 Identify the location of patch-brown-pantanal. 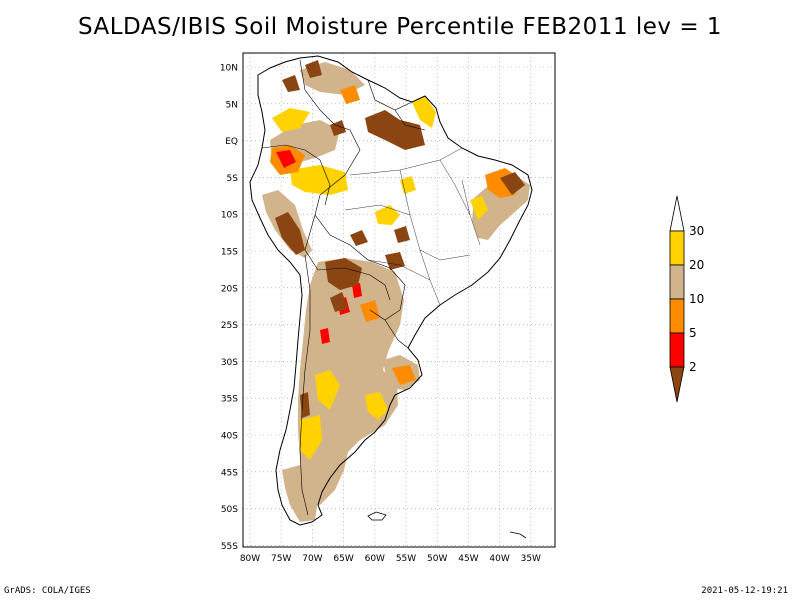
(395, 261).